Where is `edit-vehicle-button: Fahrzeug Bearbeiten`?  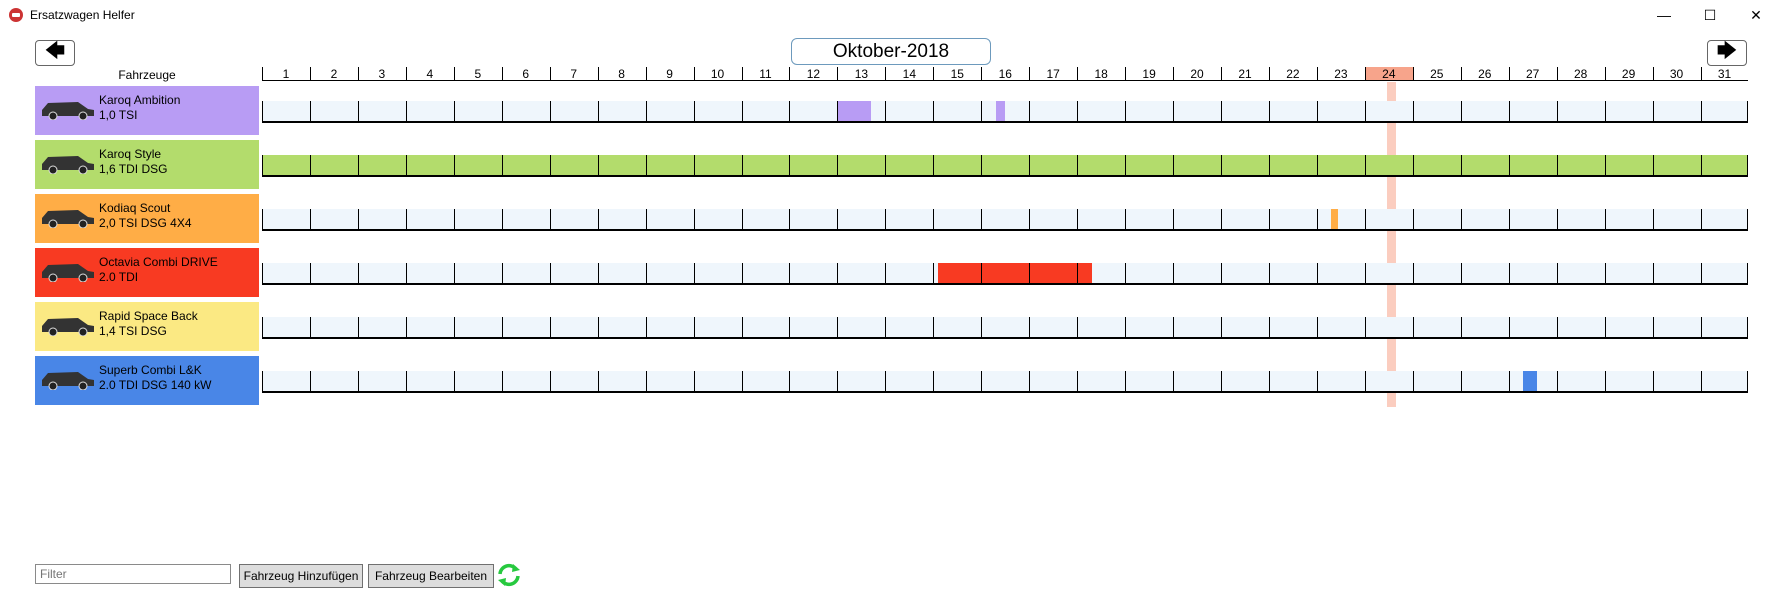 edit-vehicle-button: Fahrzeug Bearbeiten is located at coordinates (431, 576).